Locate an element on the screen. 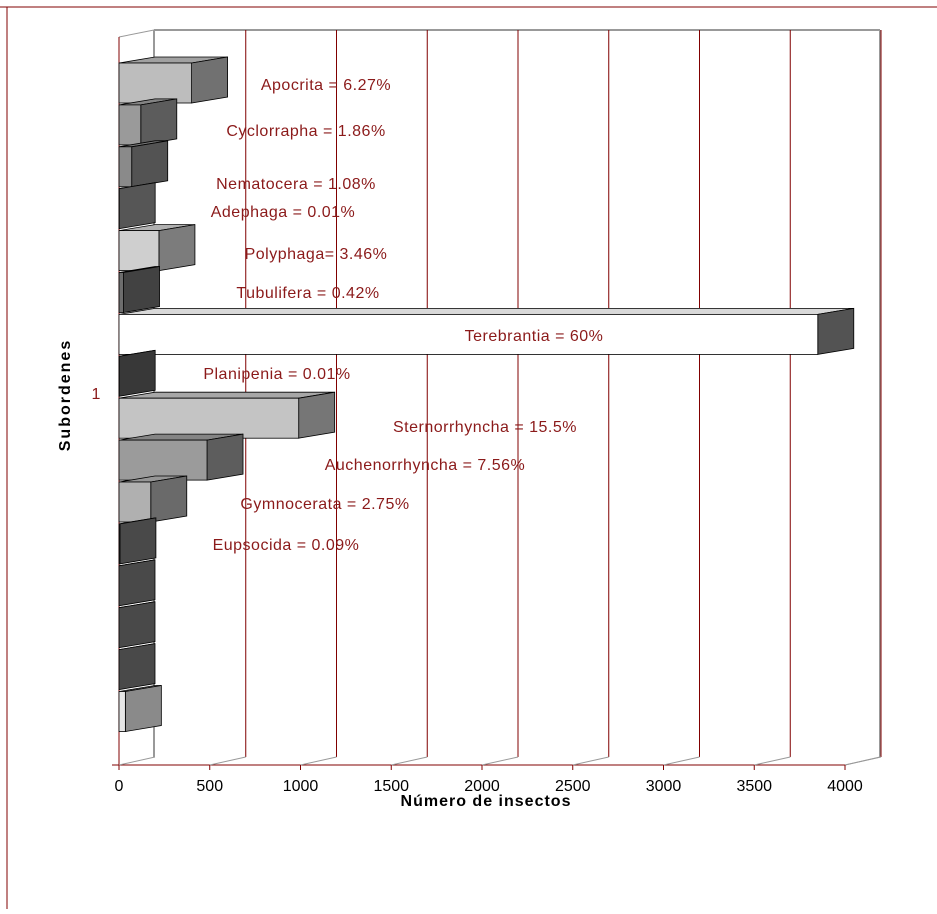  bar-label: Sternorrhyncha = 15.5% is located at coordinates (485, 427).